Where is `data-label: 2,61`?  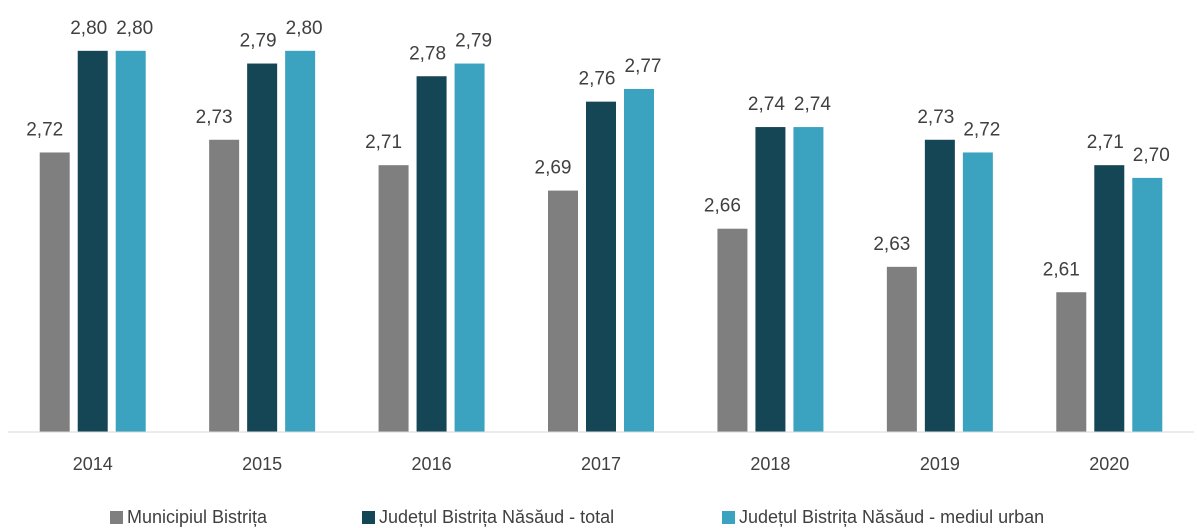
data-label: 2,61 is located at coordinates (1061, 269).